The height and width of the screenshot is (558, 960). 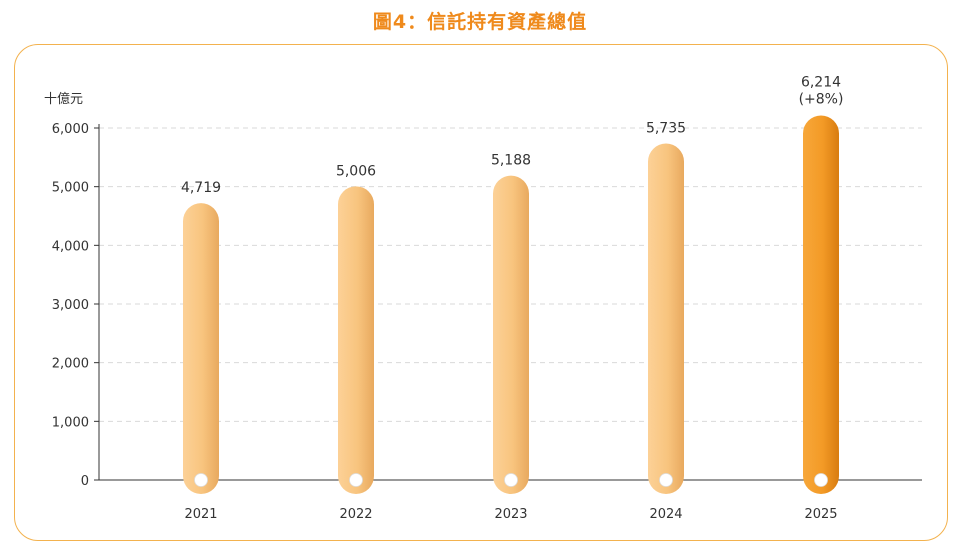 What do you see at coordinates (85, 481) in the screenshot?
I see `y-tick-label: 0` at bounding box center [85, 481].